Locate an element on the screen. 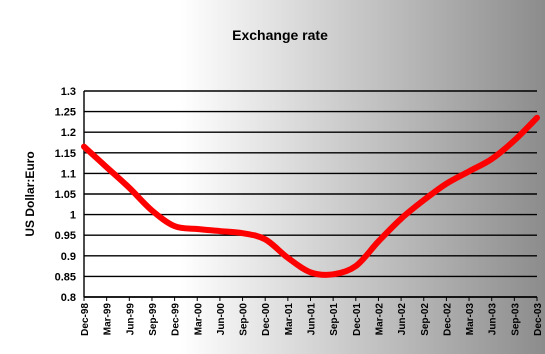 This screenshot has height=354, width=545. x-tick-label: Sep-01 is located at coordinates (334, 319).